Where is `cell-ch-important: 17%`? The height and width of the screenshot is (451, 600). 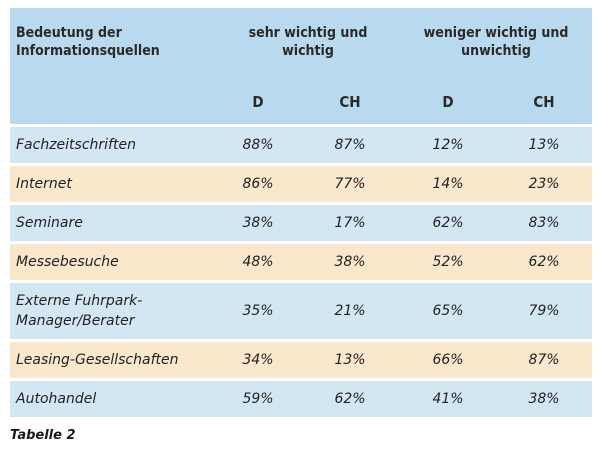
cell-ch-important: 17% is located at coordinates (350, 222).